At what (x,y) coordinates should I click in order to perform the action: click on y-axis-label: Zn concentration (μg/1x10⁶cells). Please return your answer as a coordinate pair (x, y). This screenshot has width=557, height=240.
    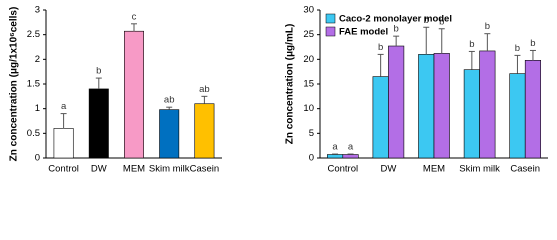
    Looking at the image, I should click on (14, 84).